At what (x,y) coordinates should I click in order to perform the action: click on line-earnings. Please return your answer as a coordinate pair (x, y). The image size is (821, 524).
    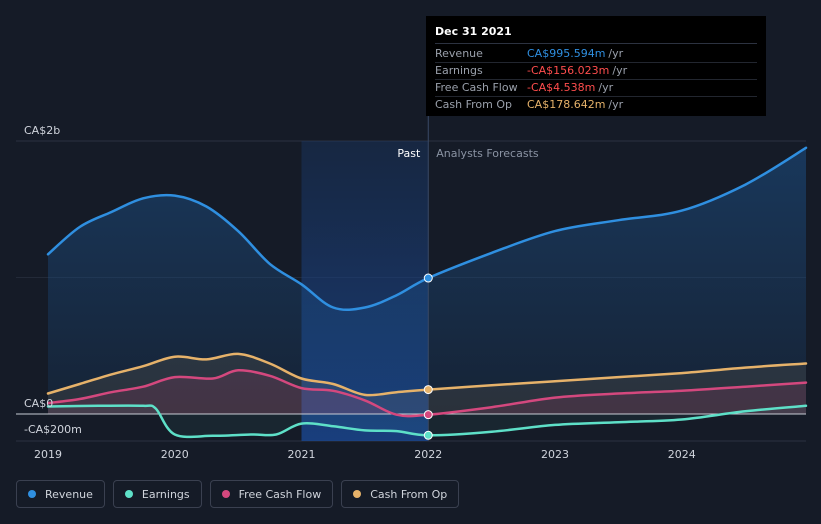
    Looking at the image, I should click on (427, 421).